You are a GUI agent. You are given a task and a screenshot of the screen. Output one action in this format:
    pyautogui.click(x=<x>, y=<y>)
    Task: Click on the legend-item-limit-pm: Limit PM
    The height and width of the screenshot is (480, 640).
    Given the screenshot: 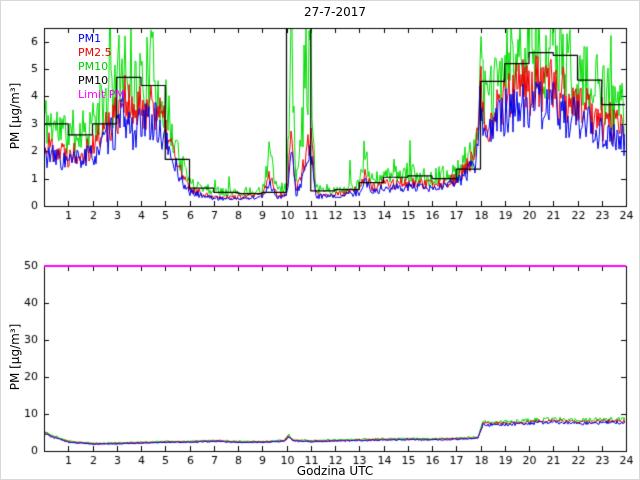 What is the action you would take?
    pyautogui.click(x=101, y=94)
    